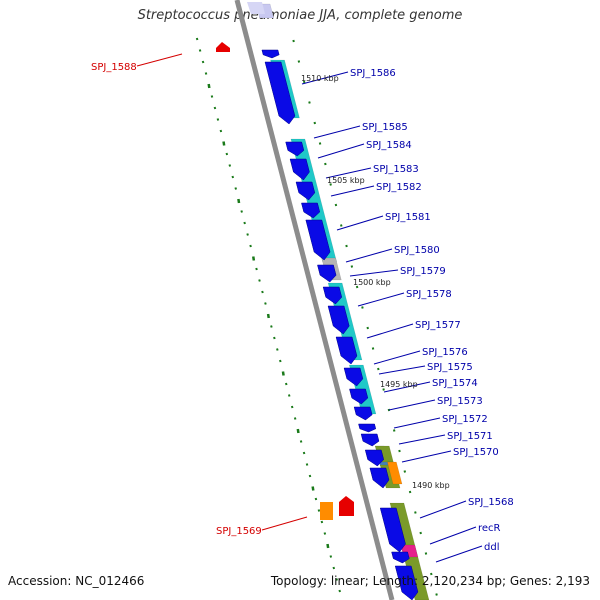  Describe the element at coordinates (385, 127) in the screenshot. I see `gene-label: SPJ_1585` at that location.